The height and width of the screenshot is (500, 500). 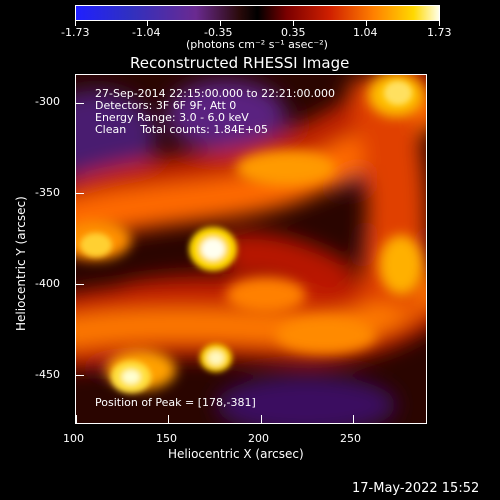 I want to click on y-tick-label: -450, so click(x=47, y=374).